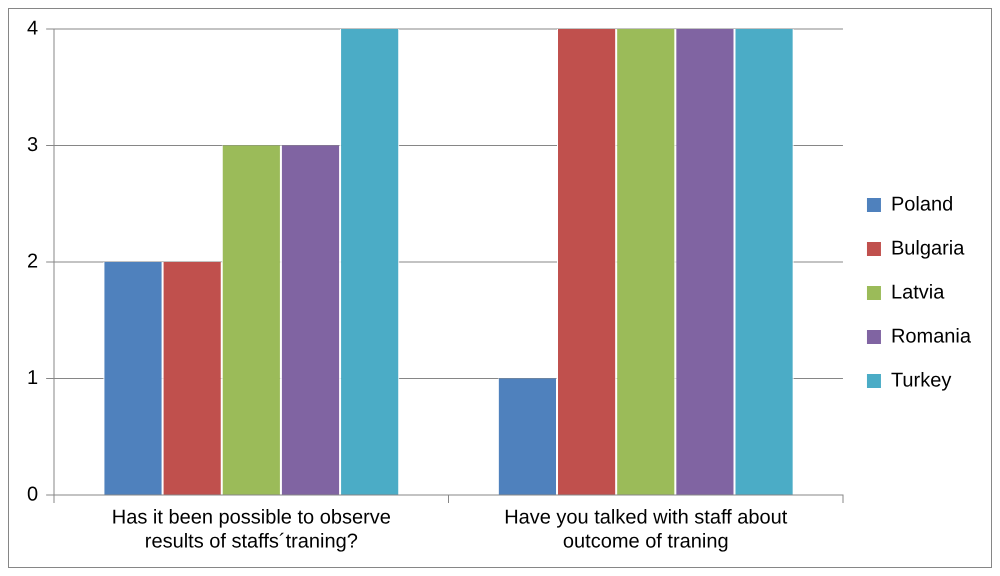 This screenshot has width=1000, height=576. What do you see at coordinates (32, 378) in the screenshot?
I see `y-tick-label: 1` at bounding box center [32, 378].